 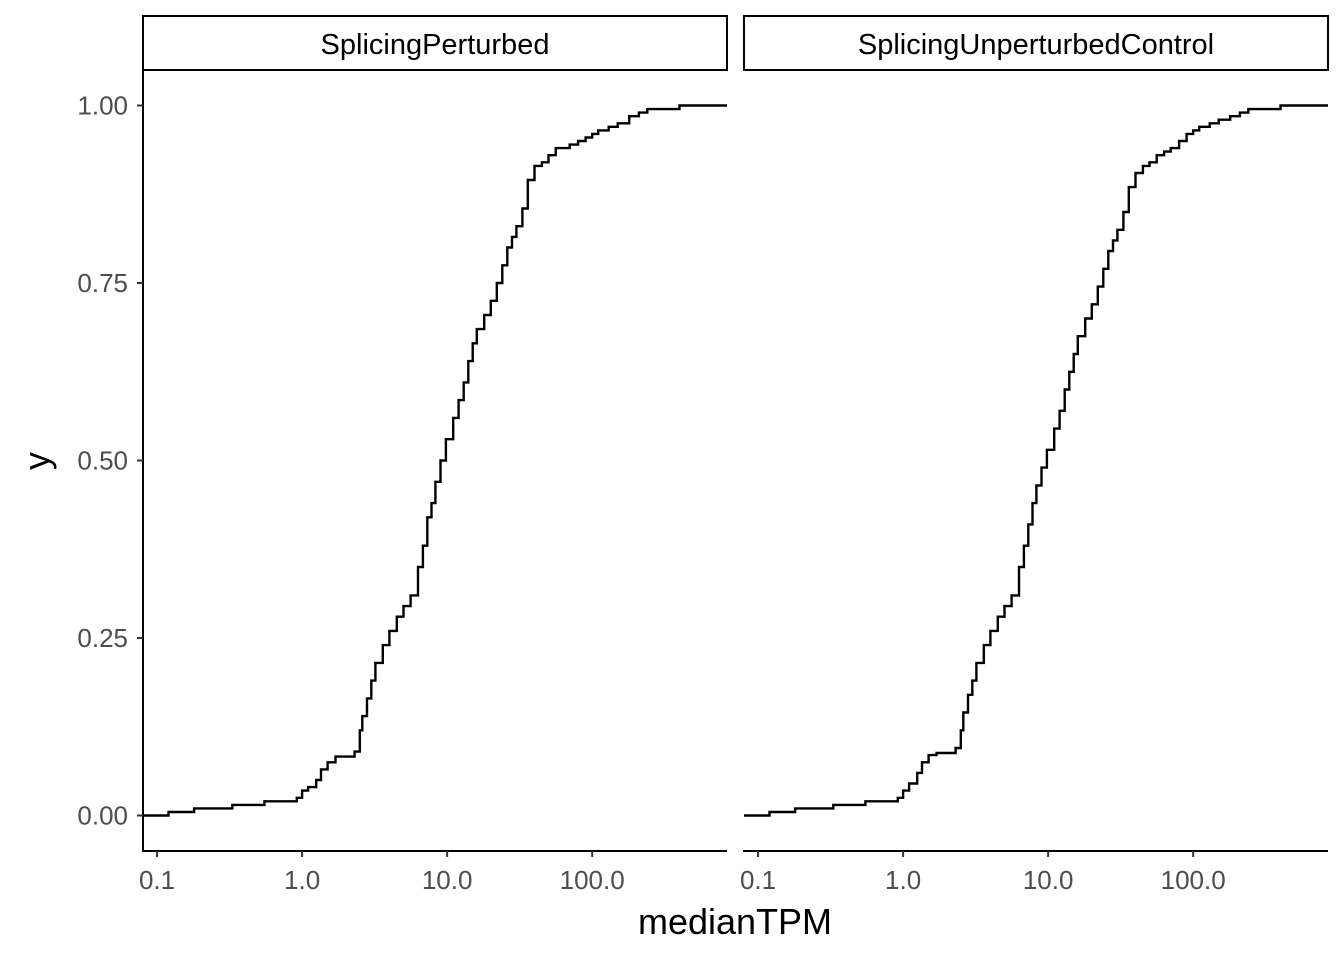 I want to click on y-axis-title: y, so click(x=36, y=461).